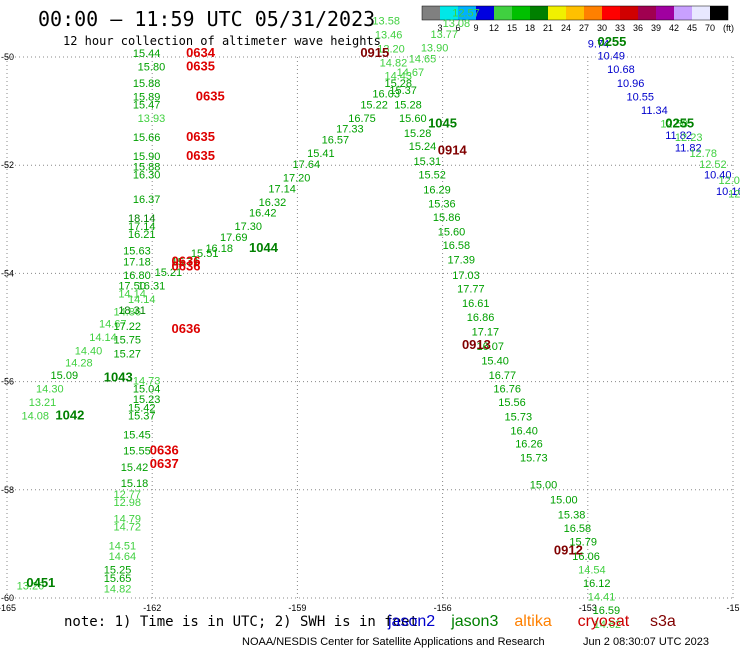 This screenshot has width=740, height=650. Describe the element at coordinates (602, 598) in the screenshot. I see `swh-point-label: 14.41` at that location.